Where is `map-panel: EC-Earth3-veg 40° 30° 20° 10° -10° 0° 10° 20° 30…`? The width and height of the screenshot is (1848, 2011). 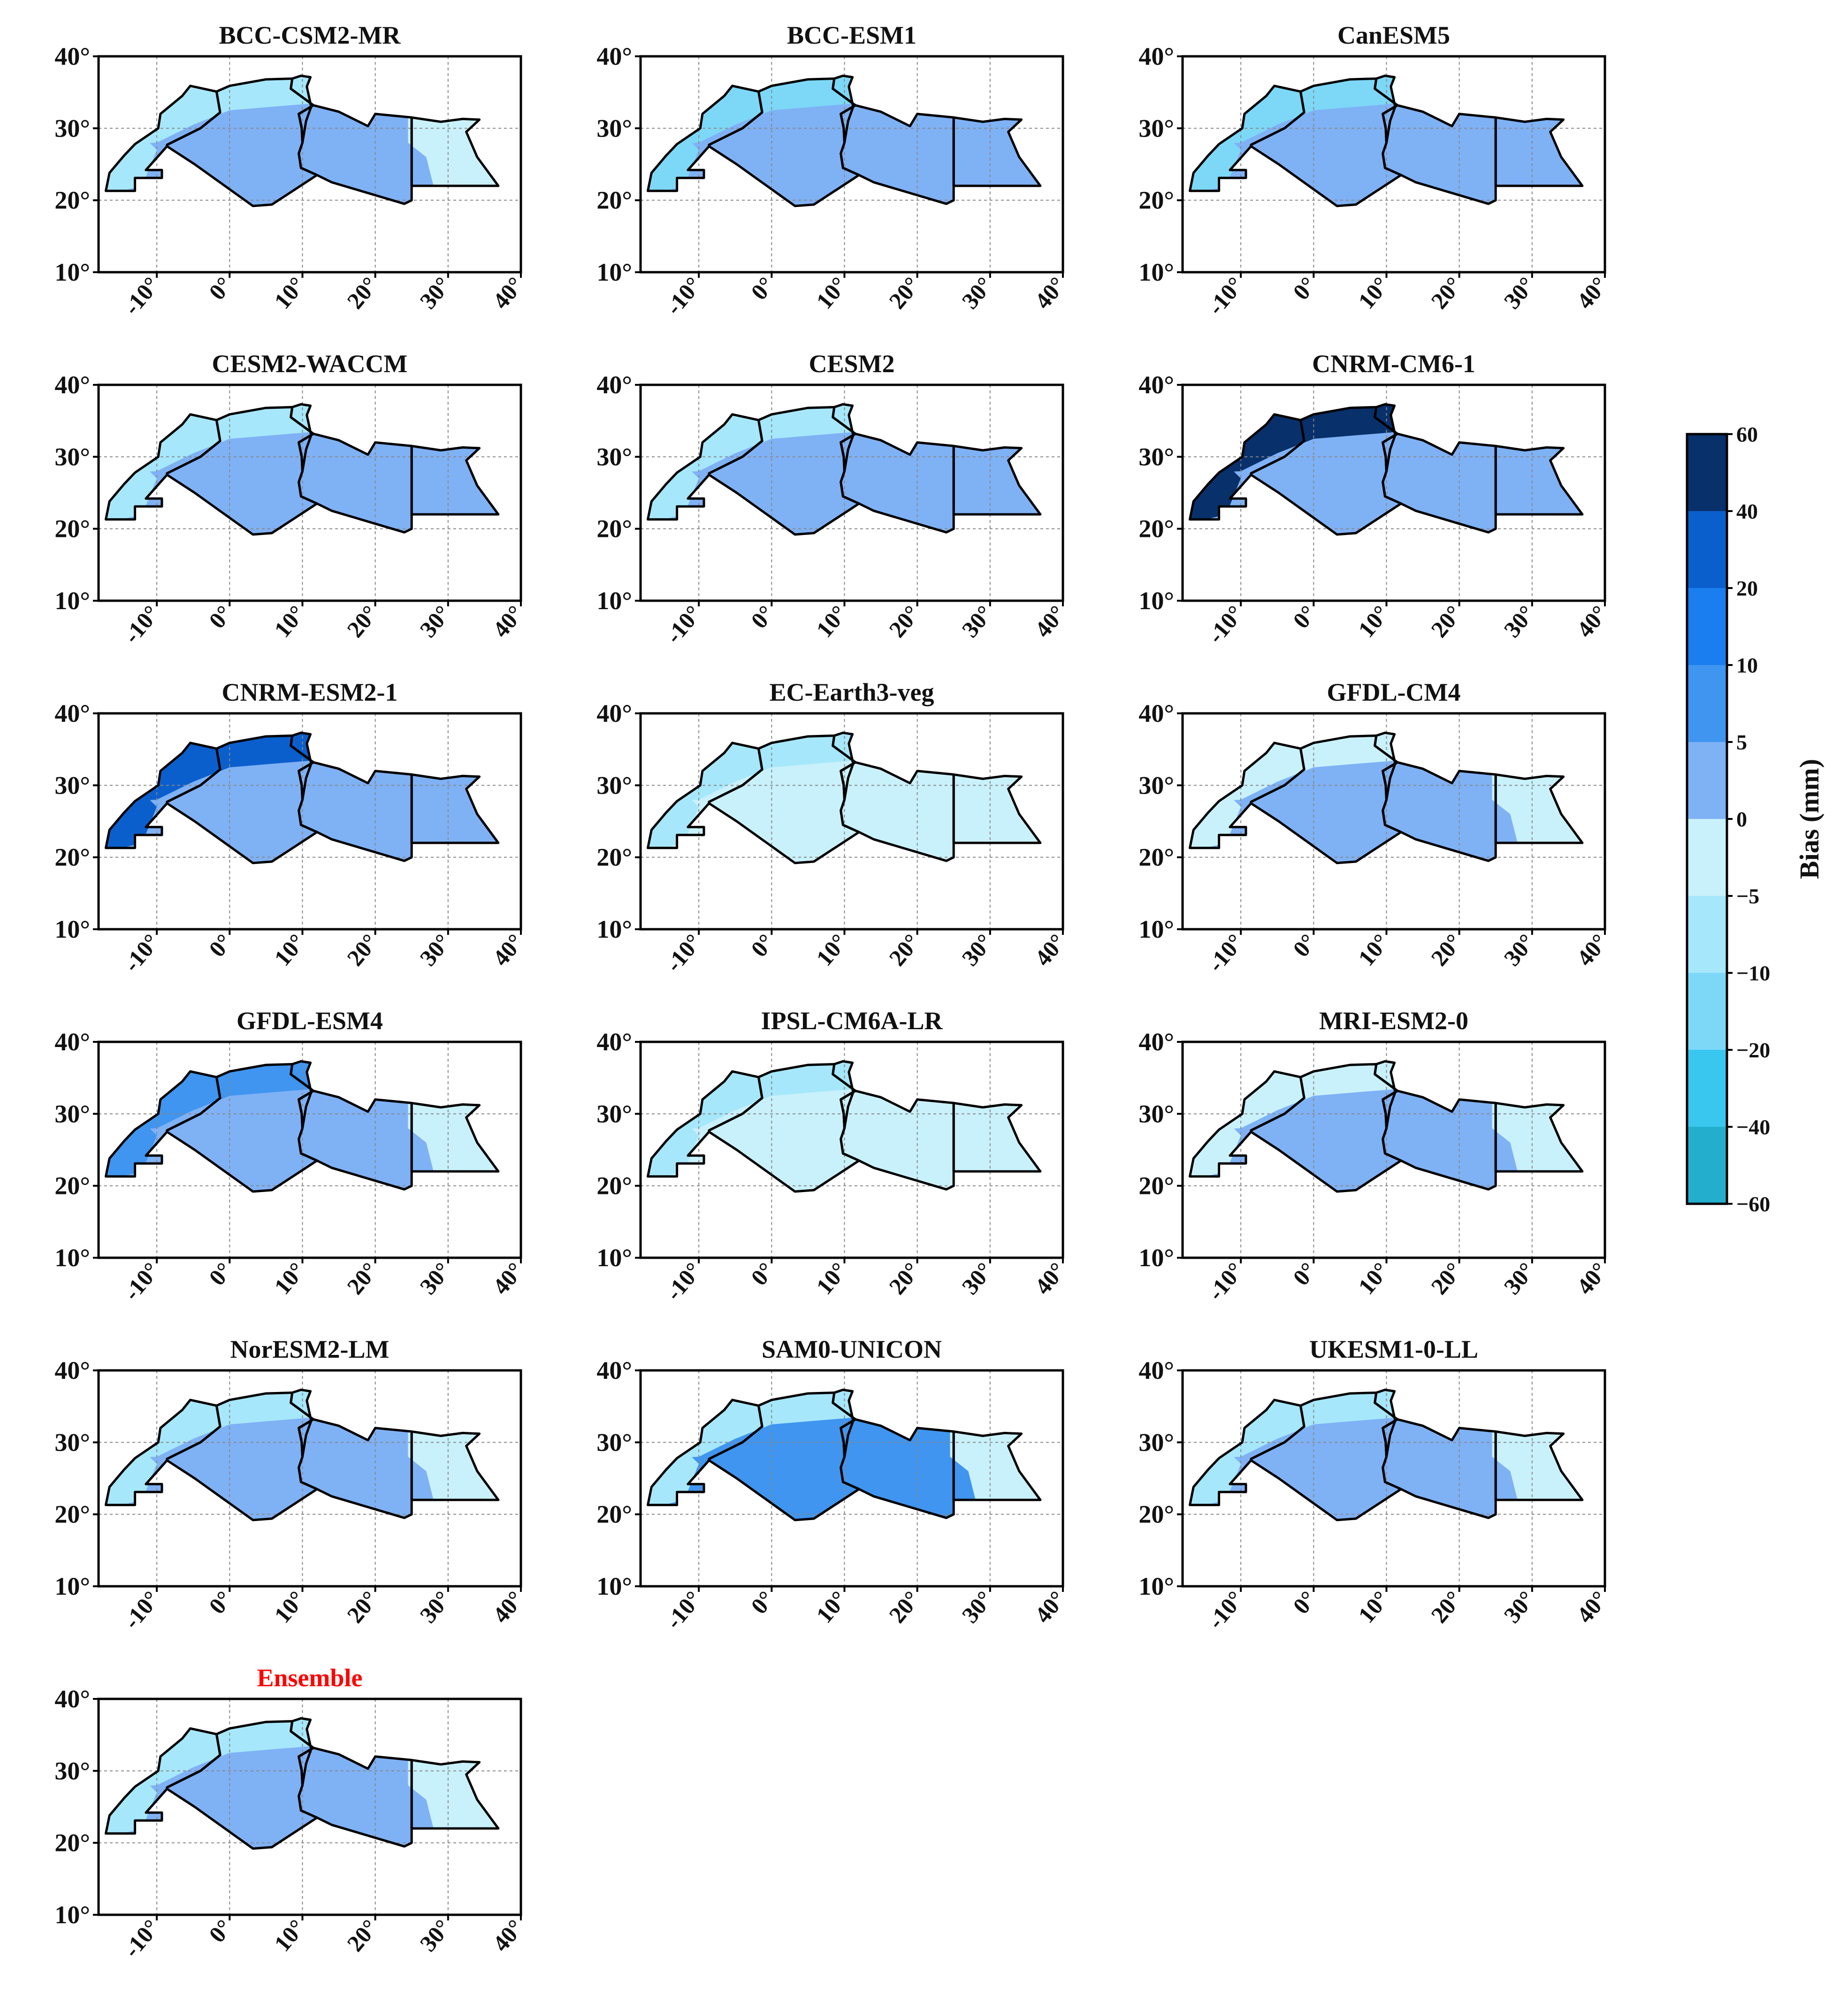 map-panel: EC-Earth3-veg 40° 30° 20° 10° -10° 0° 10° 20° 30… is located at coordinates (823, 835).